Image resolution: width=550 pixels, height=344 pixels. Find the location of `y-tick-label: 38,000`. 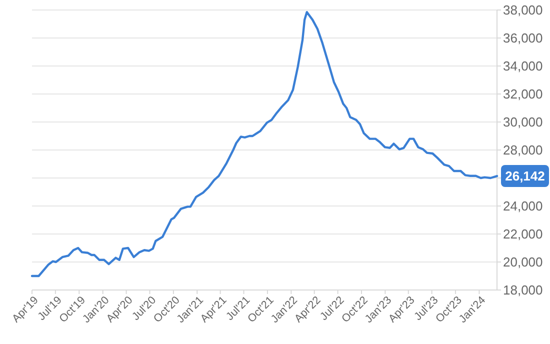

y-tick-label: 38,000 is located at coordinates (523, 10).